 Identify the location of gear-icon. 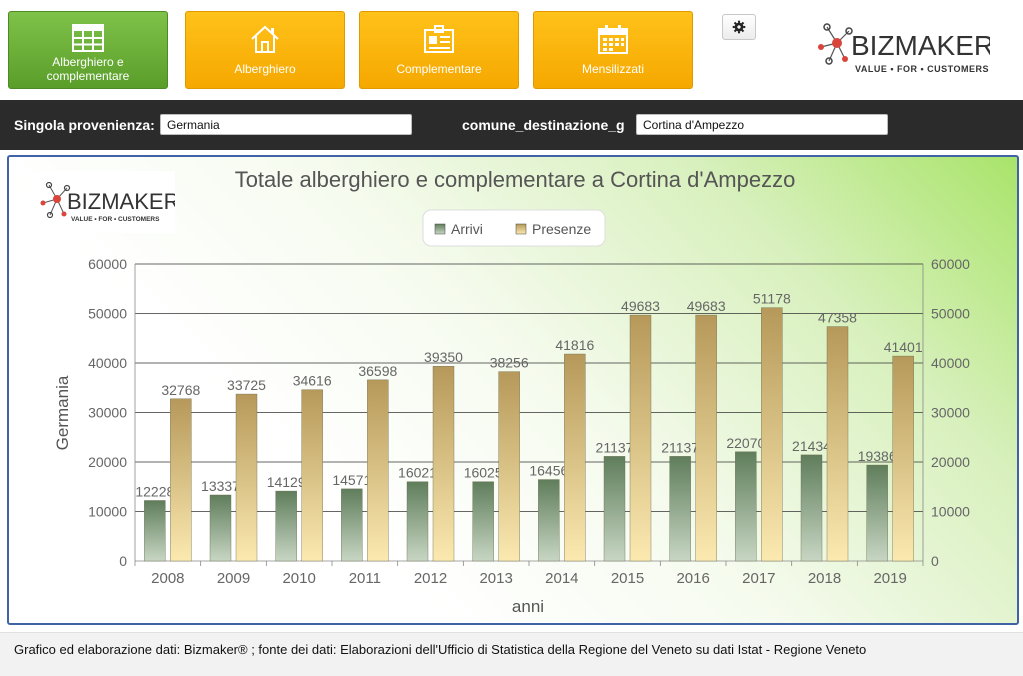
(739, 27).